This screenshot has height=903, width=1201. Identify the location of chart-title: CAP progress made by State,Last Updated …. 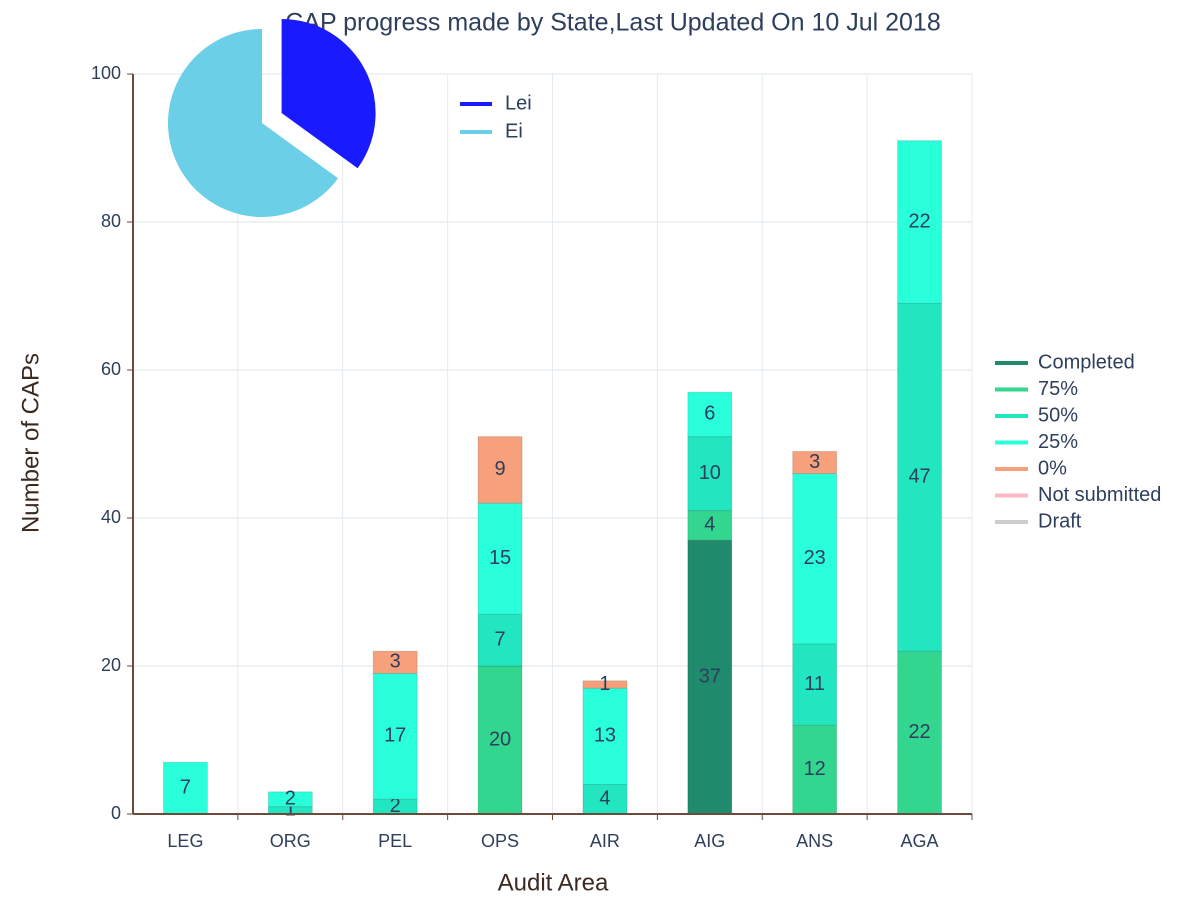
(613, 23).